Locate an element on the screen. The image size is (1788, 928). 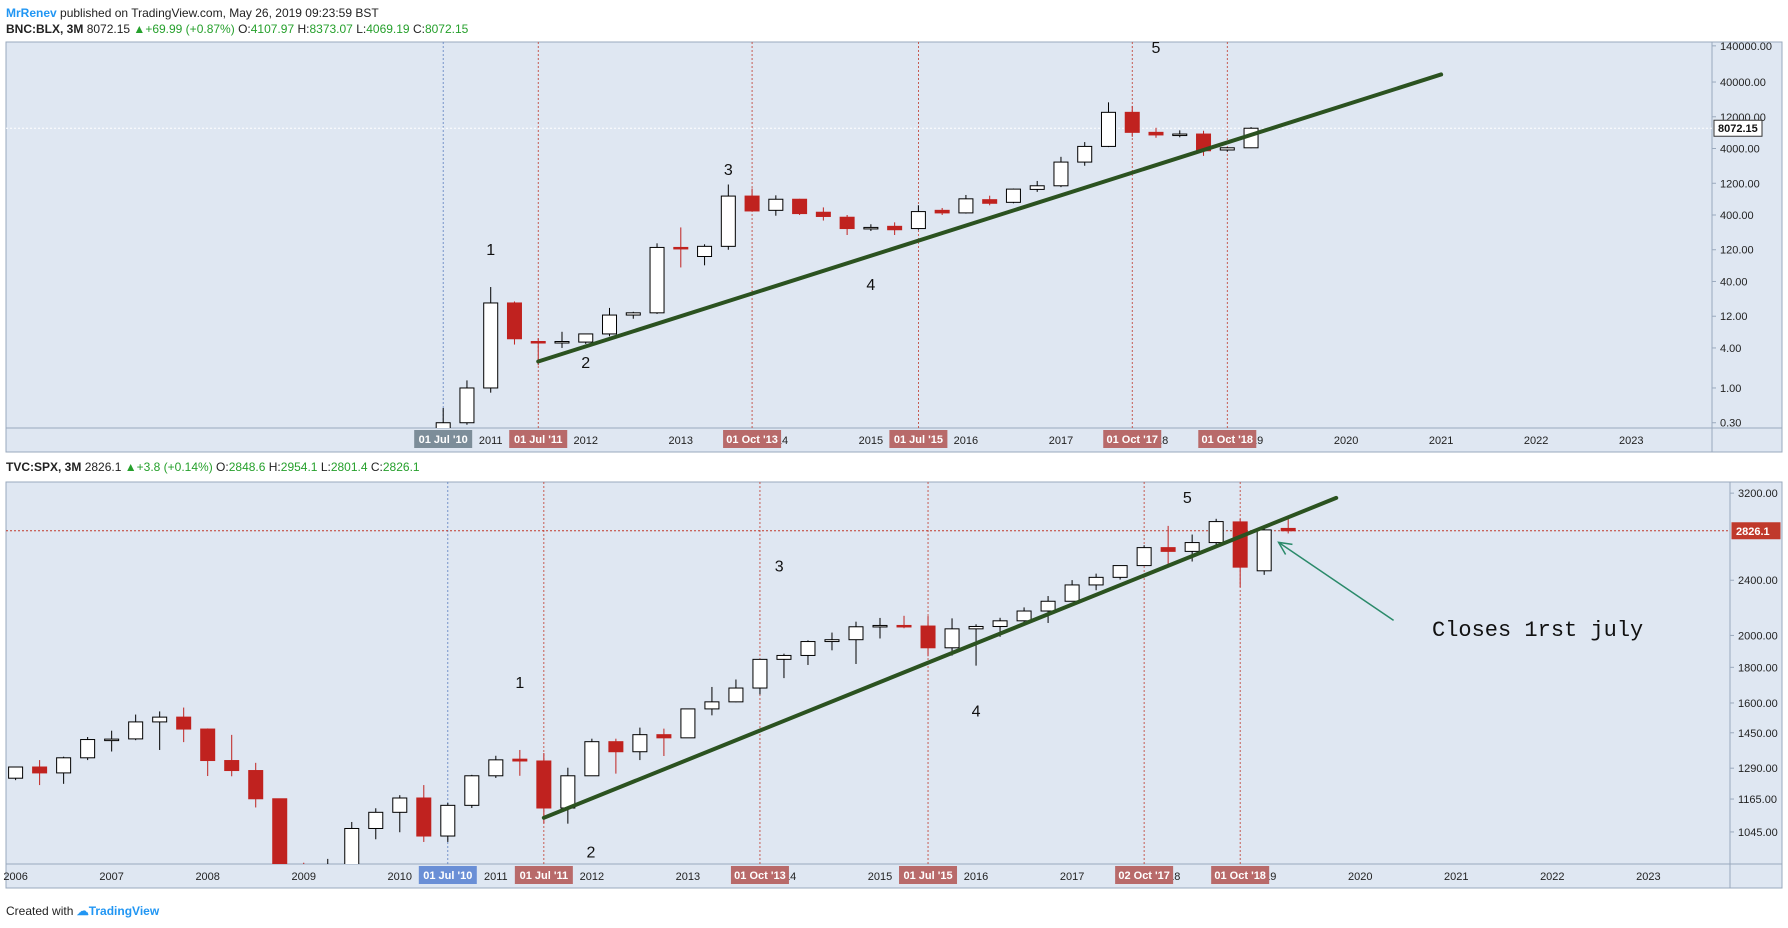
arrow-head-icon is located at coordinates (1285, 548).